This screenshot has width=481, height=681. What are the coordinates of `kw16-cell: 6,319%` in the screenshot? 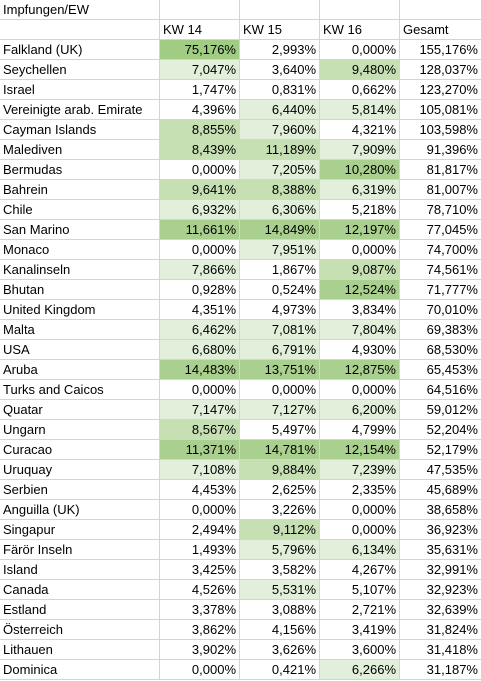 It's located at (360, 190).